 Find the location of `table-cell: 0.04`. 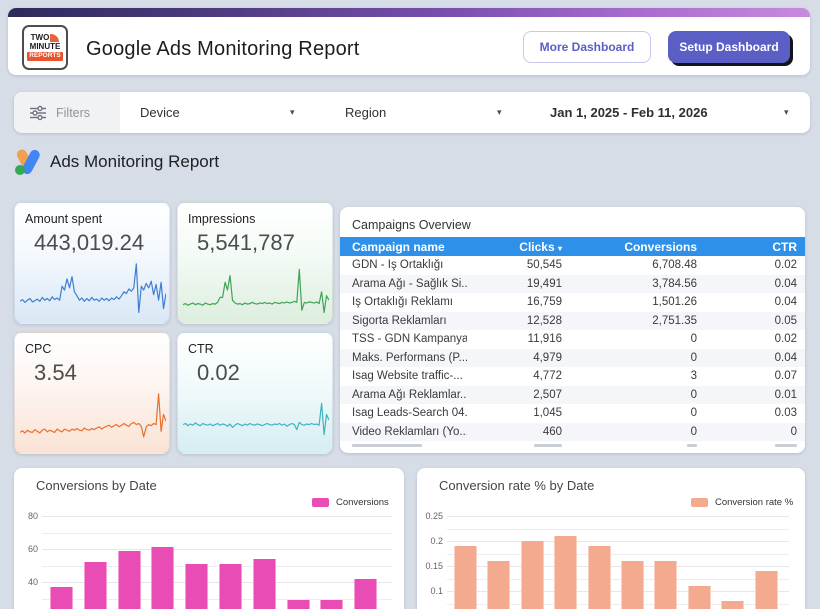

table-cell: 0.04 is located at coordinates (785, 283).